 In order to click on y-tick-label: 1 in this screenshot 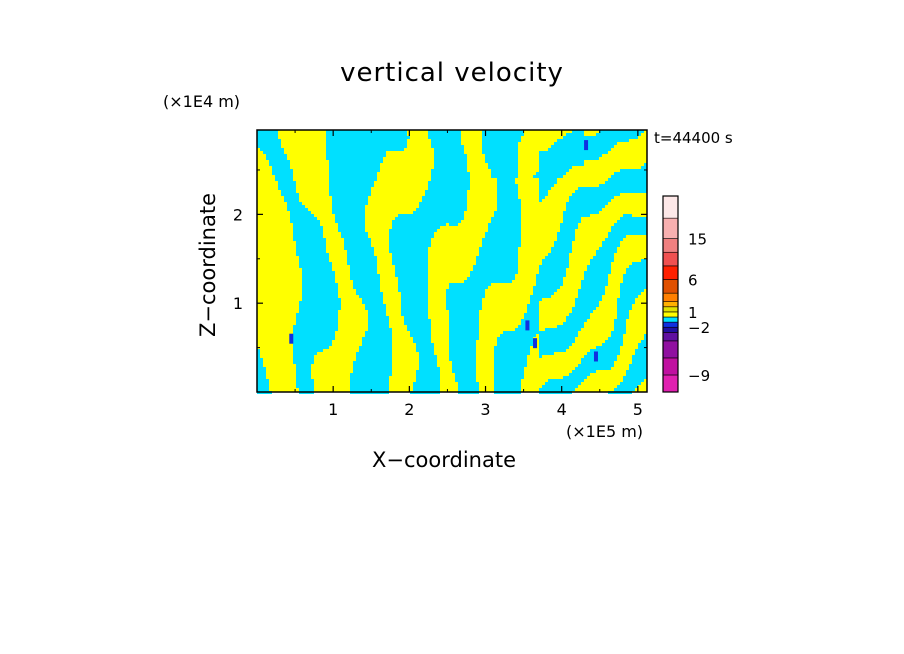, I will do `click(238, 303)`.